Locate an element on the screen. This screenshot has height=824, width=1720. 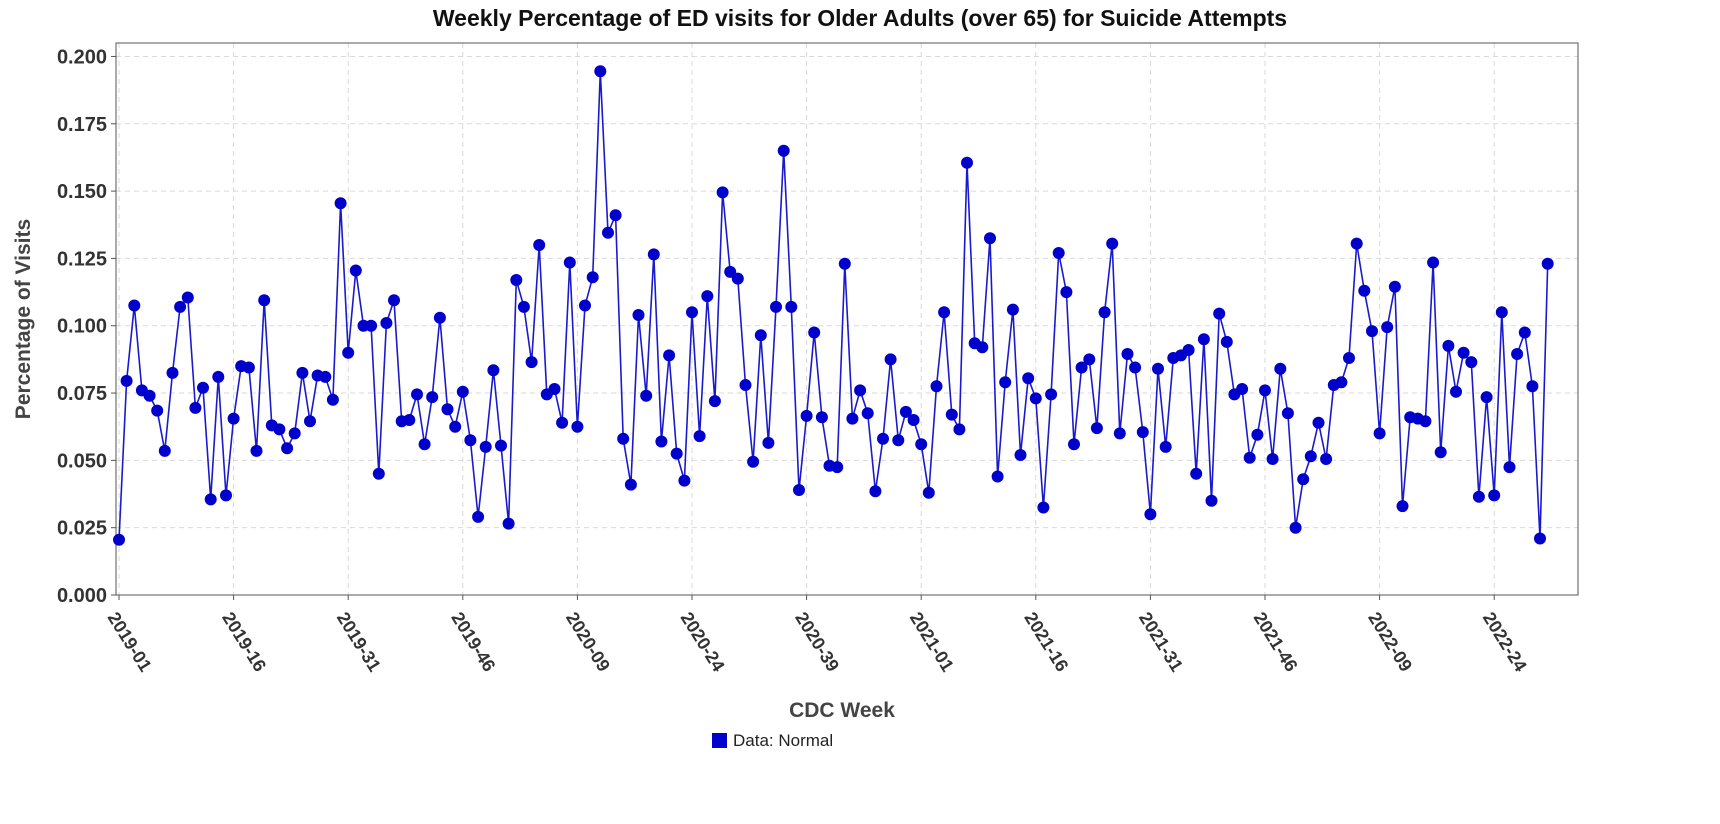
y-tick-label: 0.000 is located at coordinates (82, 596).